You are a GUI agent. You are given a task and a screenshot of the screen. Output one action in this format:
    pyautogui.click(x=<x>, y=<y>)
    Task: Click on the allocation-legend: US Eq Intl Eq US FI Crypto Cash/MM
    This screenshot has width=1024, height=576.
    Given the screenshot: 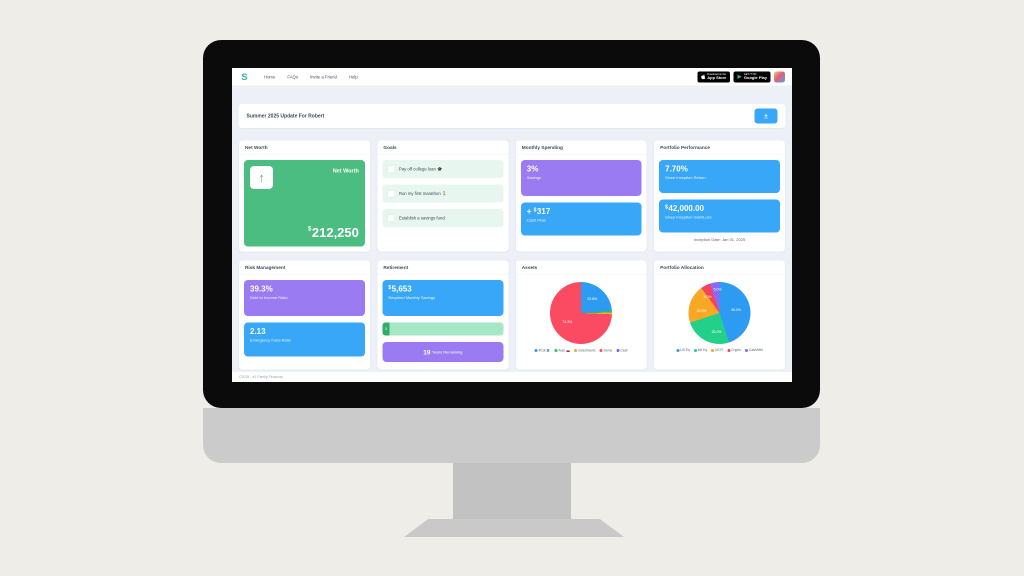 What is the action you would take?
    pyautogui.click(x=719, y=350)
    